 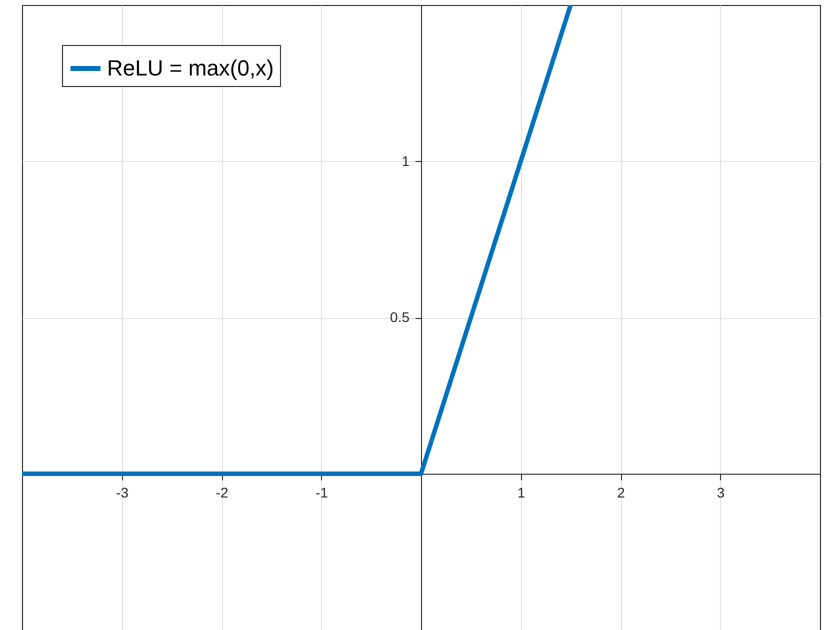 I want to click on legend-label: ReLU = max(0,x), so click(x=190, y=68).